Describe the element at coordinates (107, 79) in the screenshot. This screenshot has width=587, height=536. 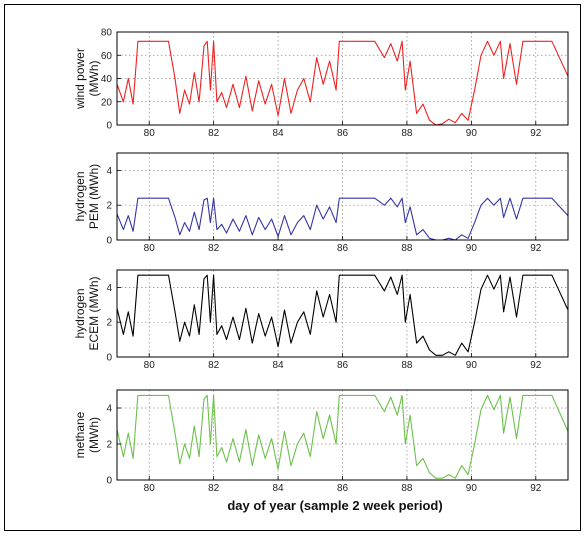
I see `y-tick-label: 40` at that location.